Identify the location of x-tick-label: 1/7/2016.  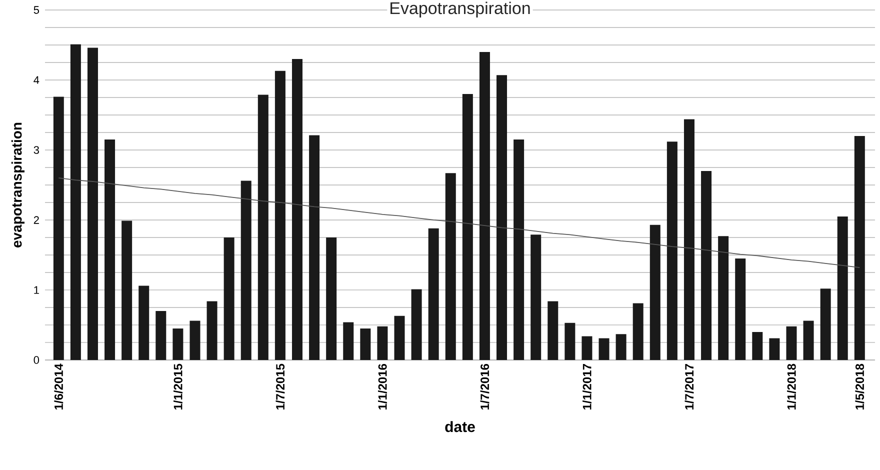
(485, 387).